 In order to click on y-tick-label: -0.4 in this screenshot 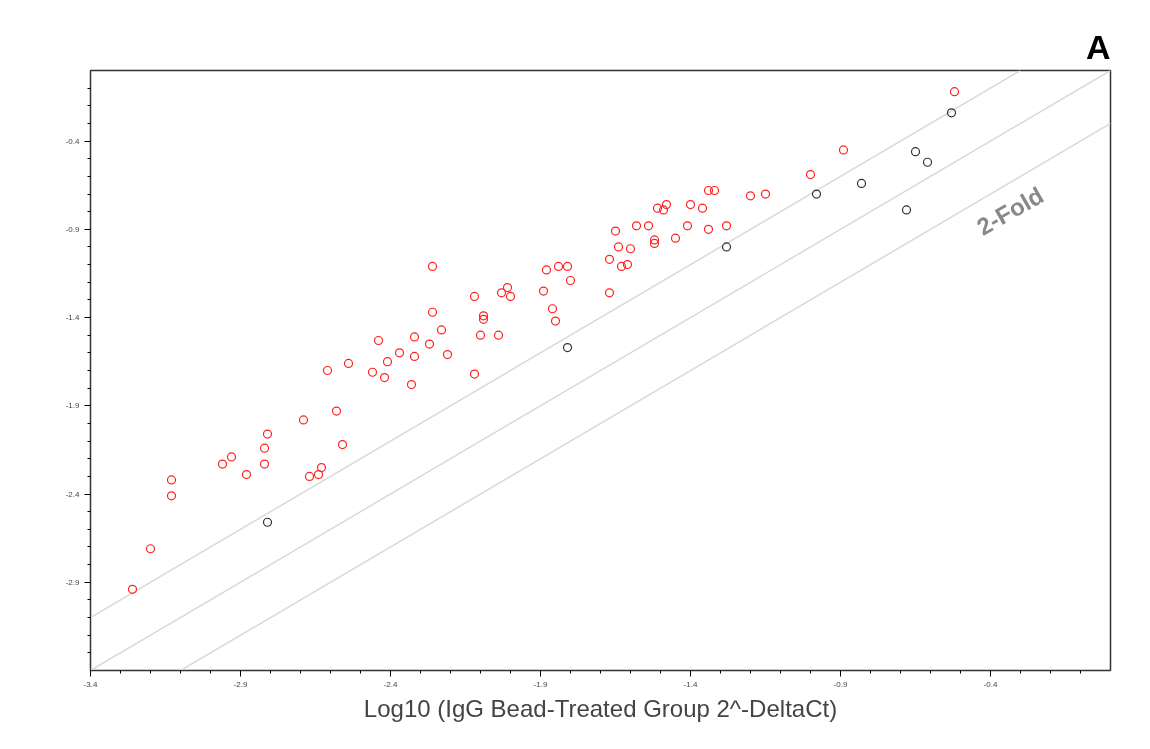, I will do `click(73, 141)`.